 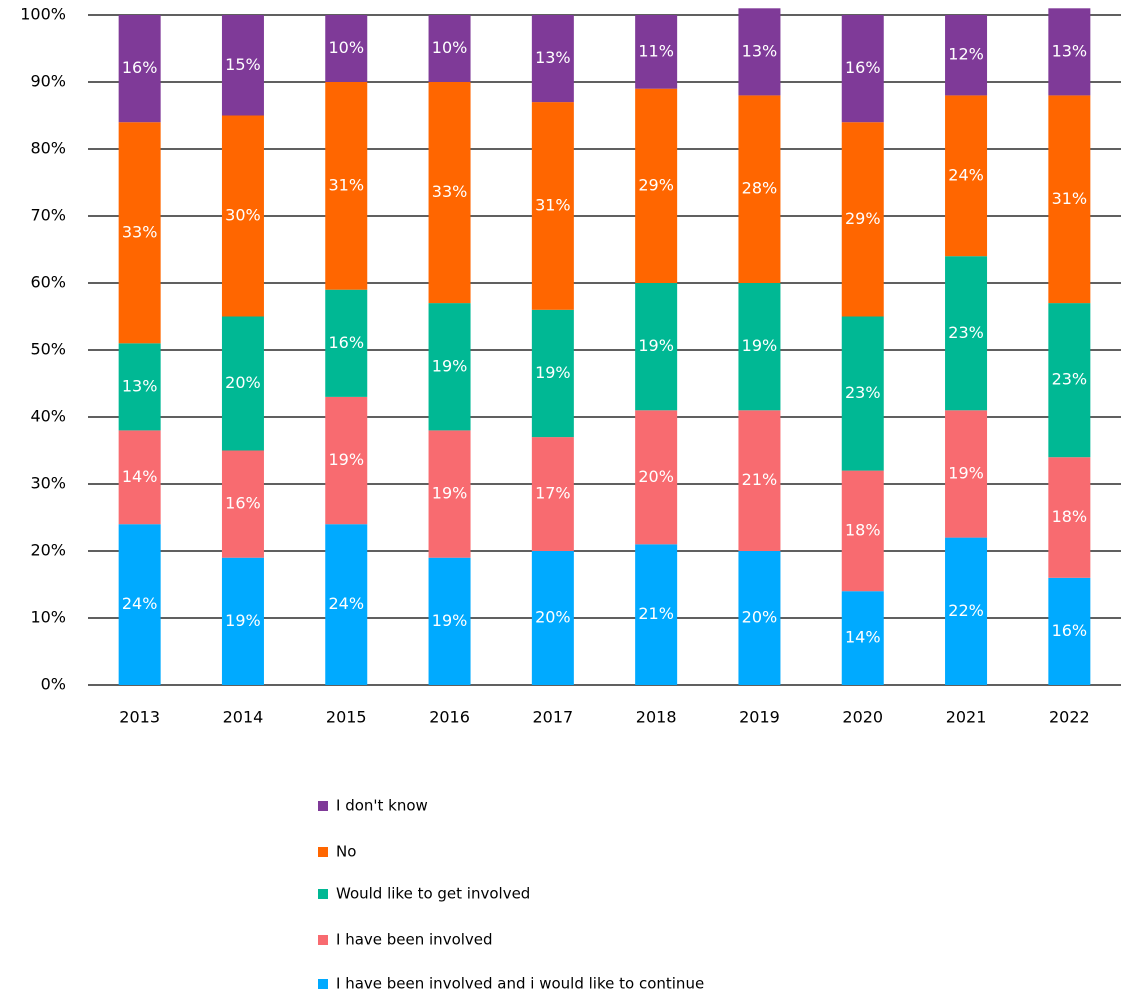 What do you see at coordinates (346, 852) in the screenshot?
I see `legend-label: No` at bounding box center [346, 852].